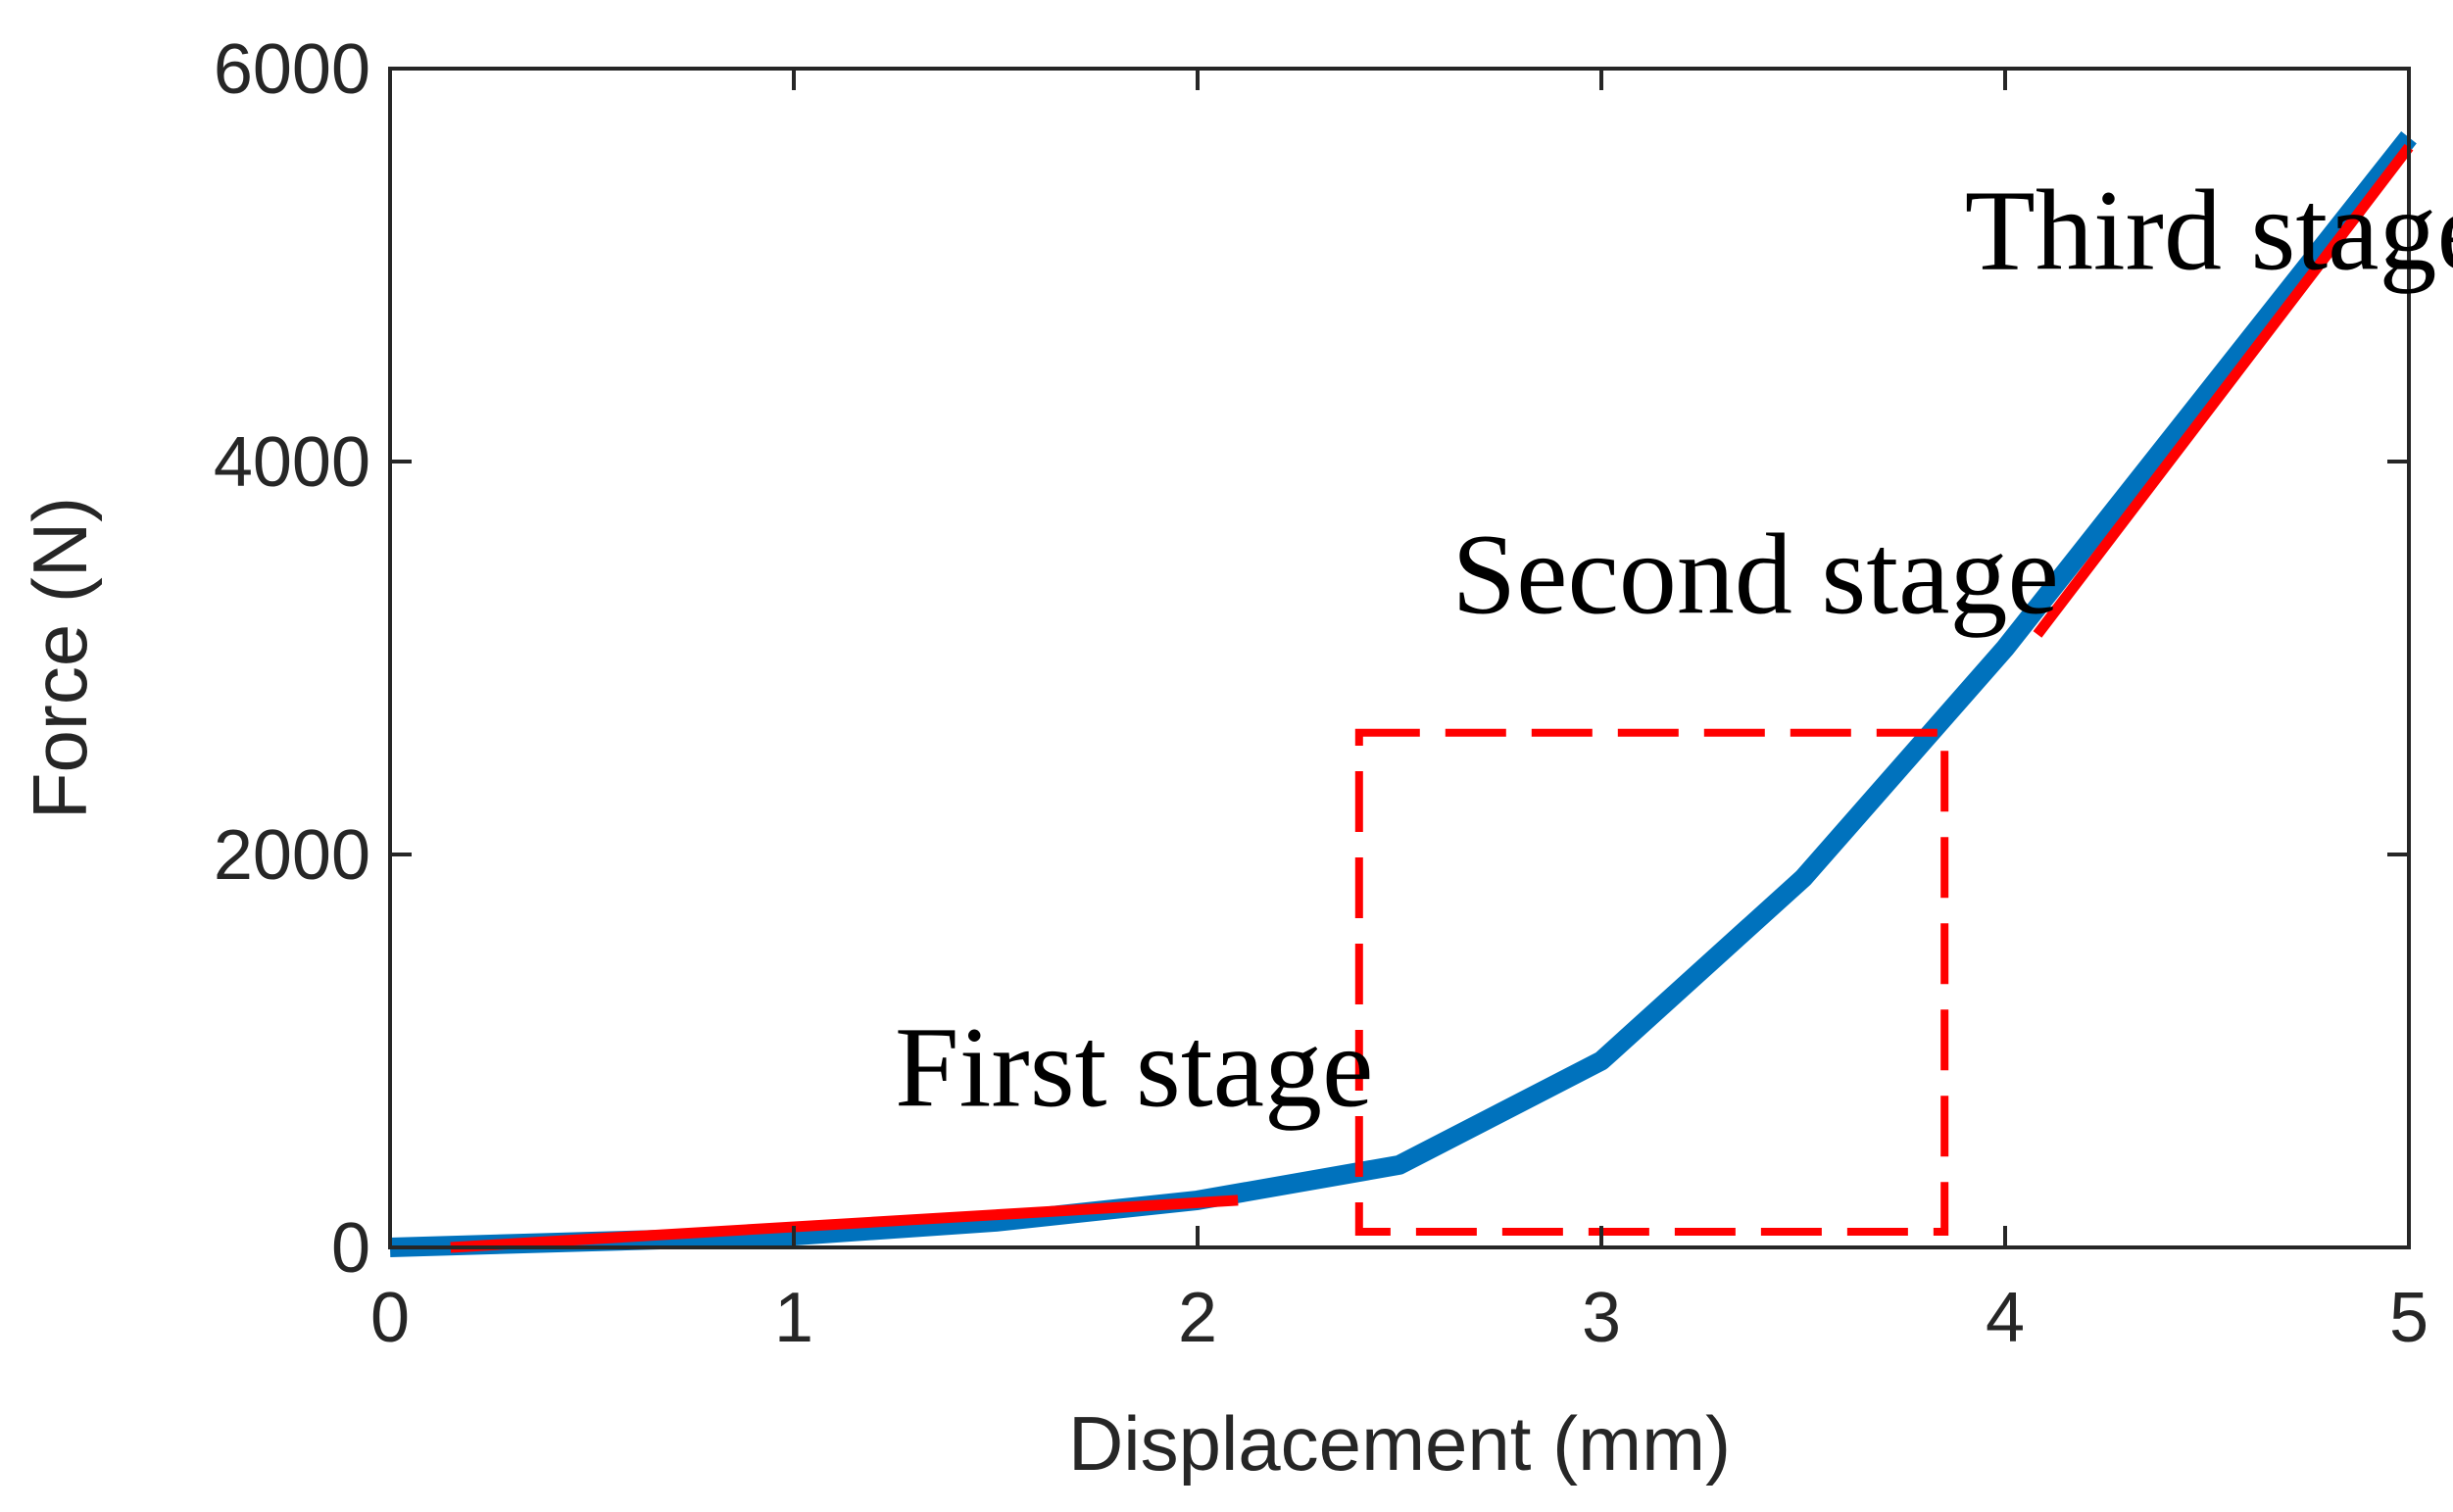 The height and width of the screenshot is (1512, 2453). Describe the element at coordinates (2006, 1318) in the screenshot. I see `x-tick-label: 4` at that location.